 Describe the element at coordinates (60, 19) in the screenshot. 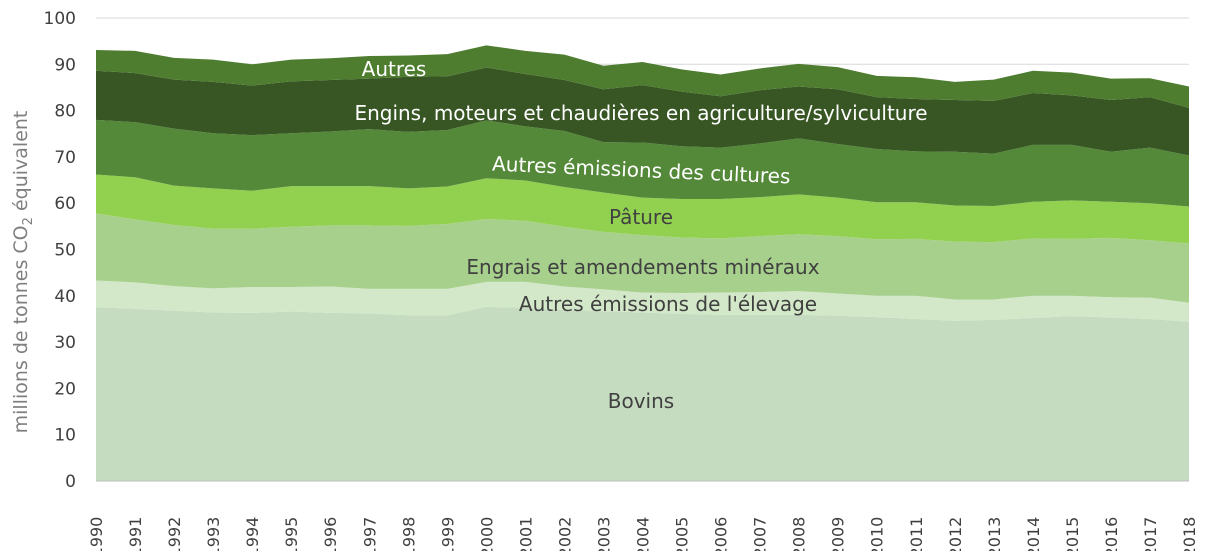

I see `y-tick-label: 100` at that location.